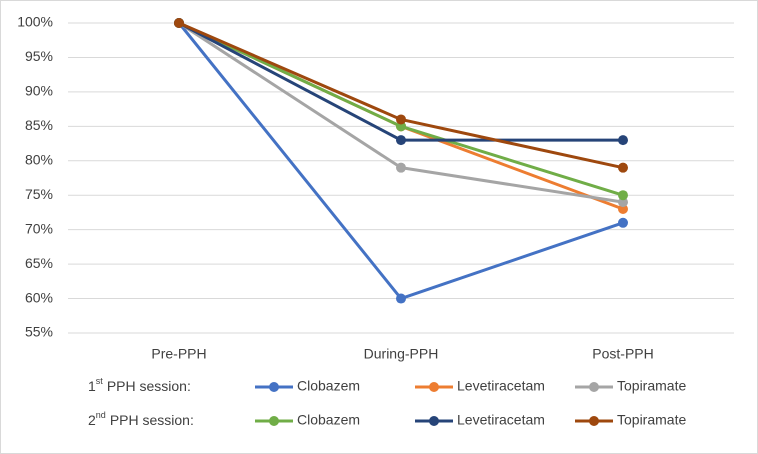  What do you see at coordinates (39, 228) in the screenshot?
I see `y-tick-label: 70%` at bounding box center [39, 228].